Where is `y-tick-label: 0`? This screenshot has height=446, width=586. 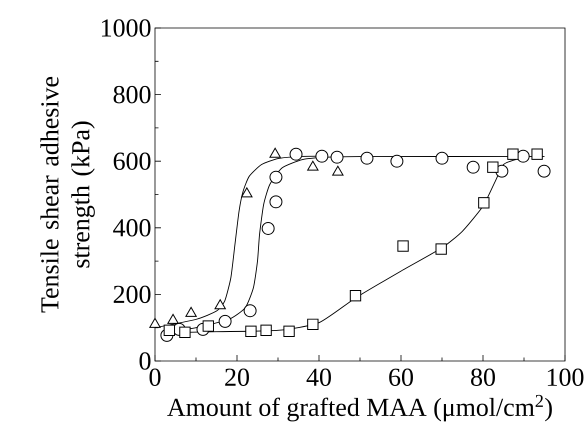 y-tick-label: 0 is located at coordinates (145, 361).